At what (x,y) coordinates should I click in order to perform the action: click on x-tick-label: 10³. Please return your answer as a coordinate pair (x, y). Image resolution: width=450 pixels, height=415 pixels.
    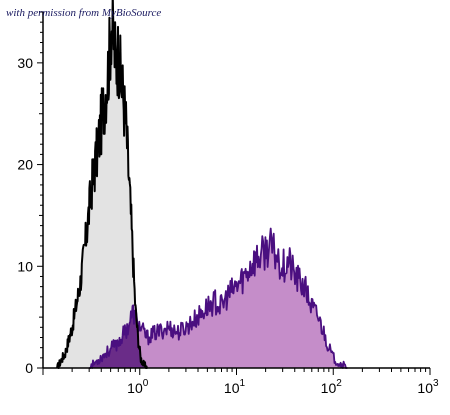
    Looking at the image, I should click on (428, 387).